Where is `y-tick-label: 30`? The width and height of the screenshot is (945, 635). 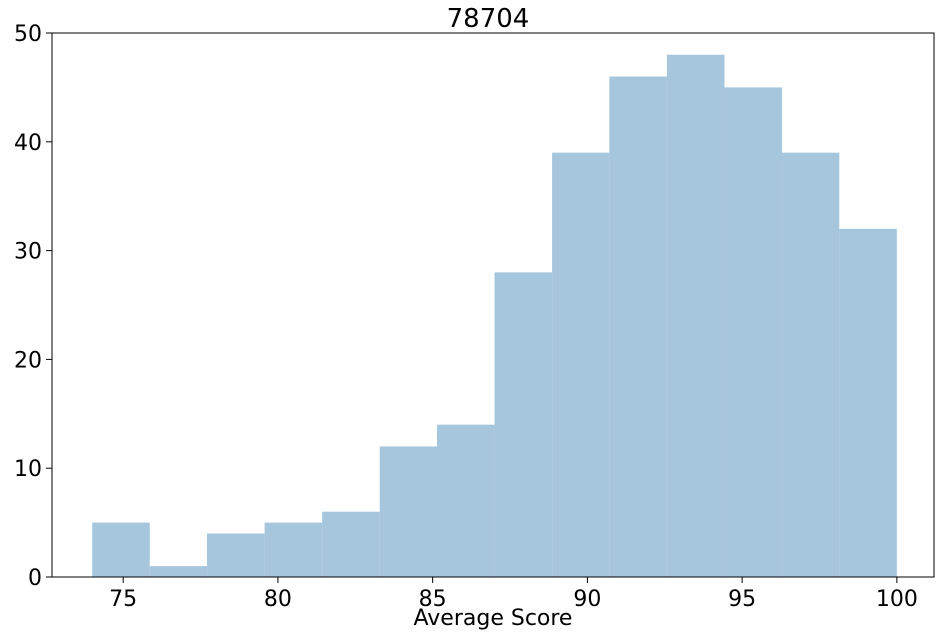 y-tick-label: 30 is located at coordinates (28, 252).